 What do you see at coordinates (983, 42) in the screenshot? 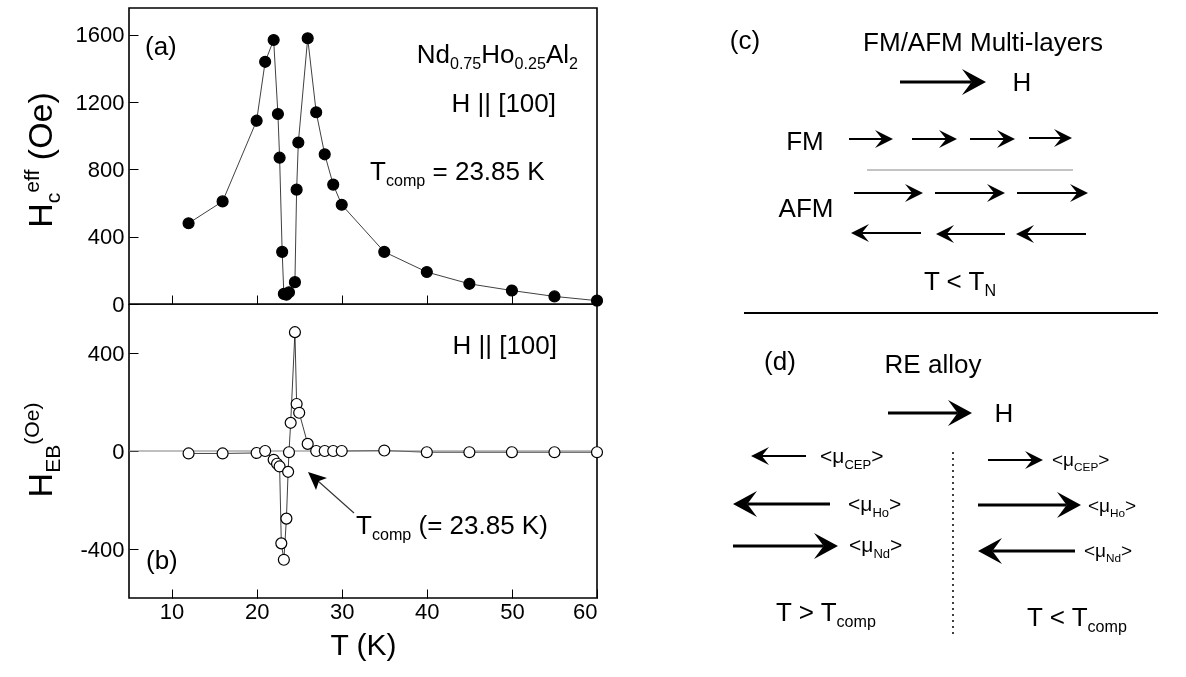
I see `text: FM/AFM Multi-layers` at bounding box center [983, 42].